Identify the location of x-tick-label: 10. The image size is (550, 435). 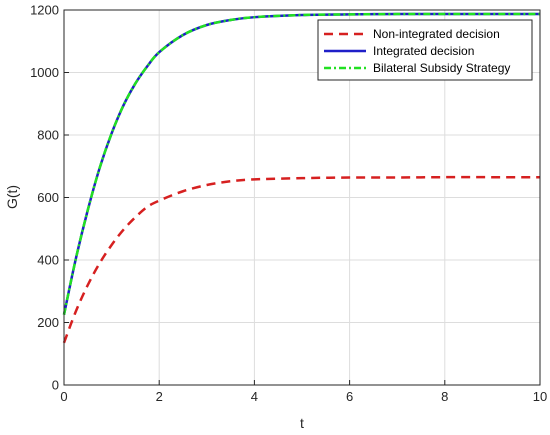
(540, 396).